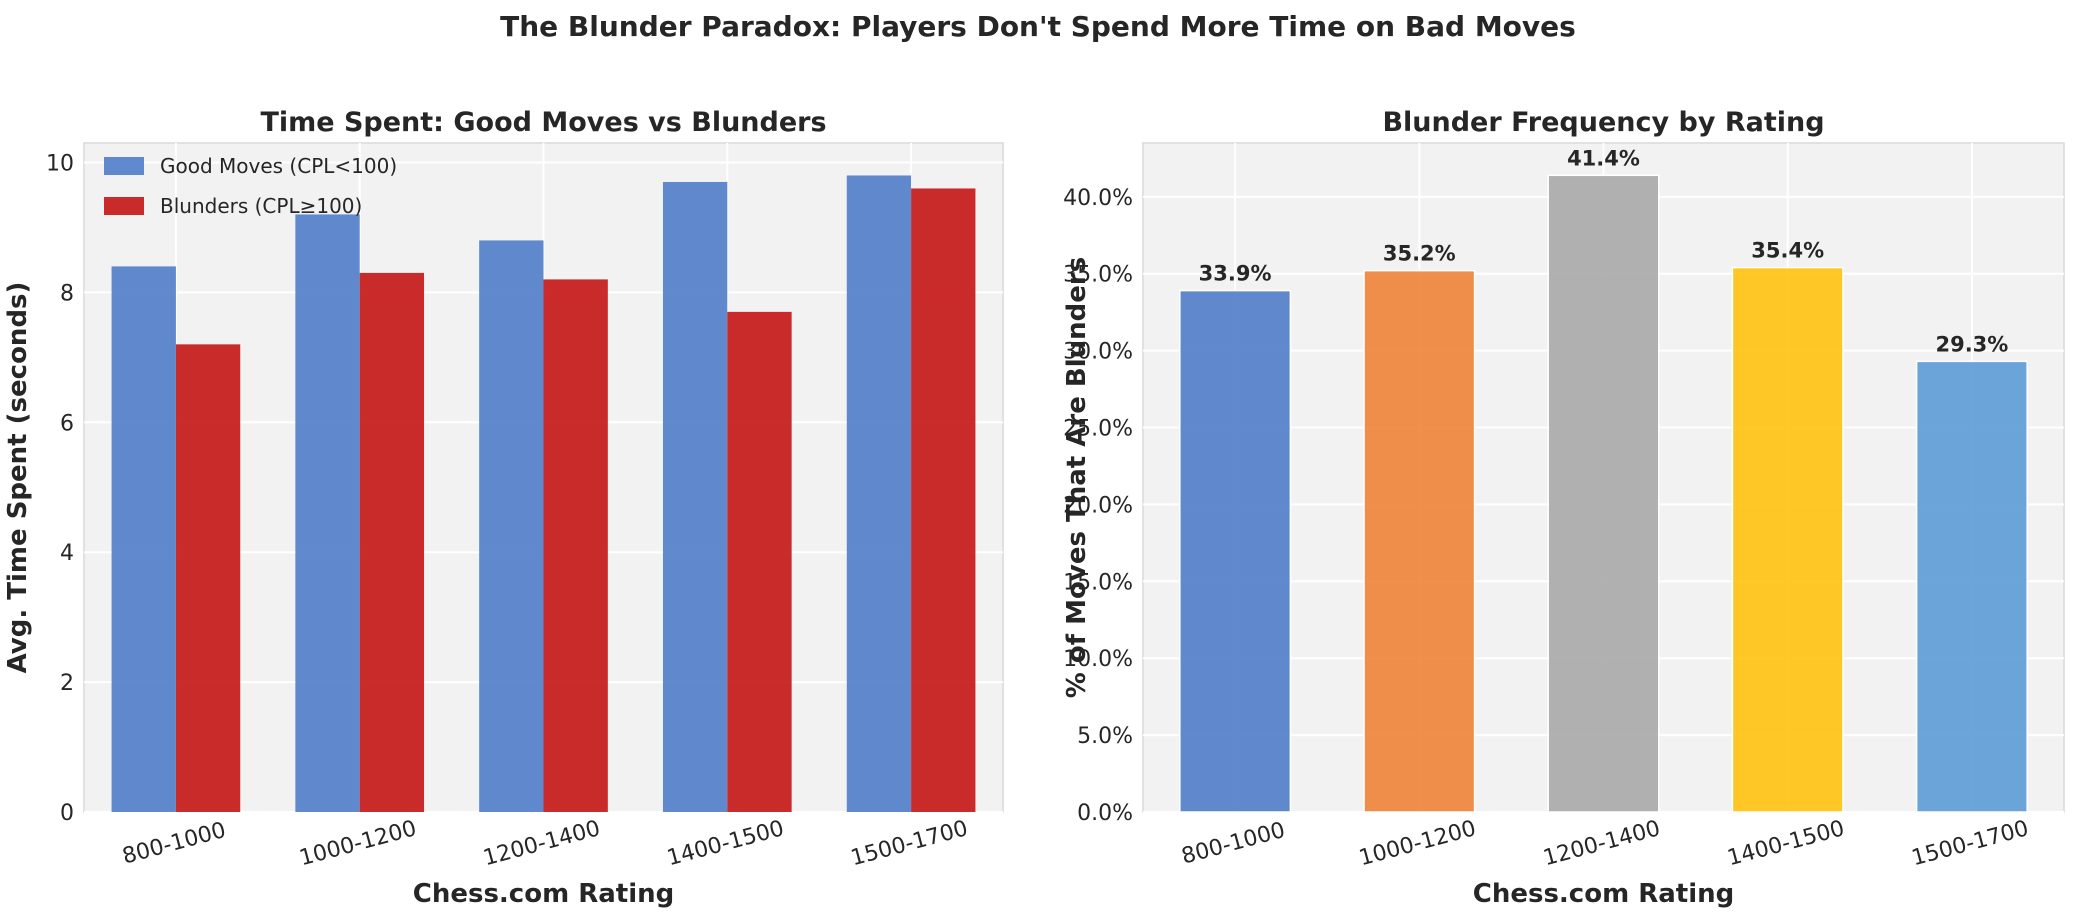 This screenshot has height=920, width=2077. Describe the element at coordinates (67, 683) in the screenshot. I see `y-tick-label: 2` at that location.